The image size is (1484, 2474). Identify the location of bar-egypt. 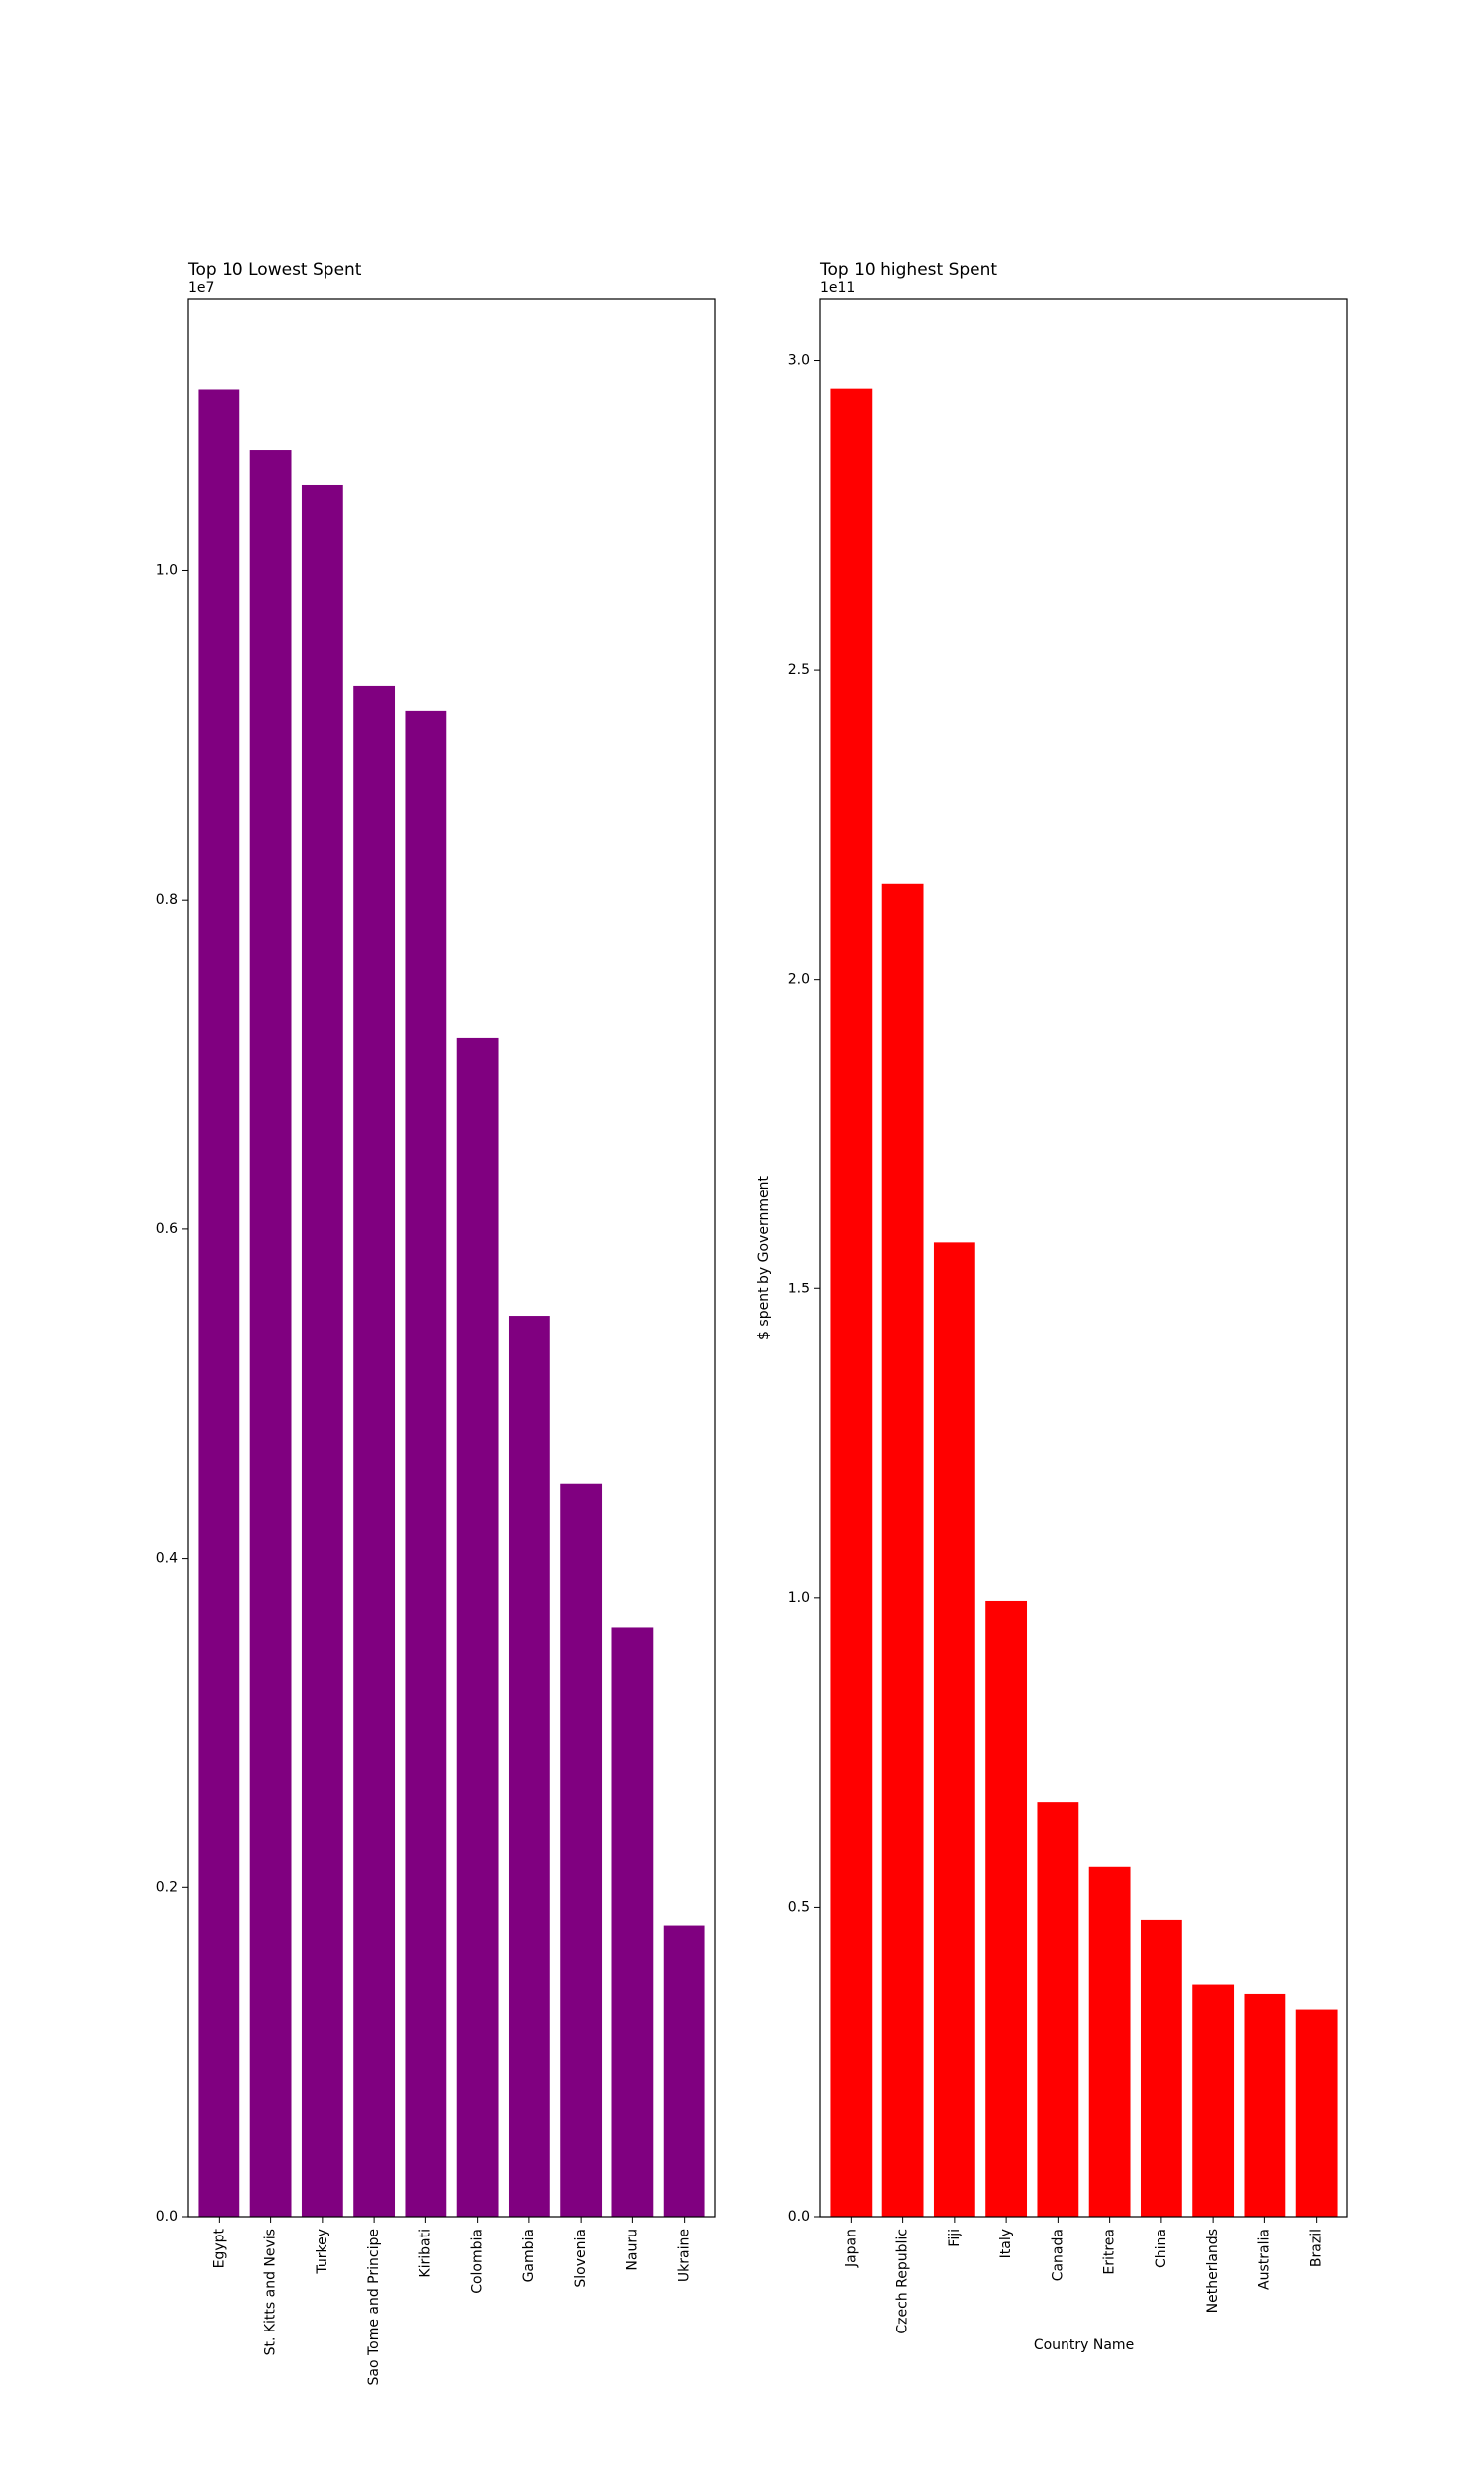
(219, 1303).